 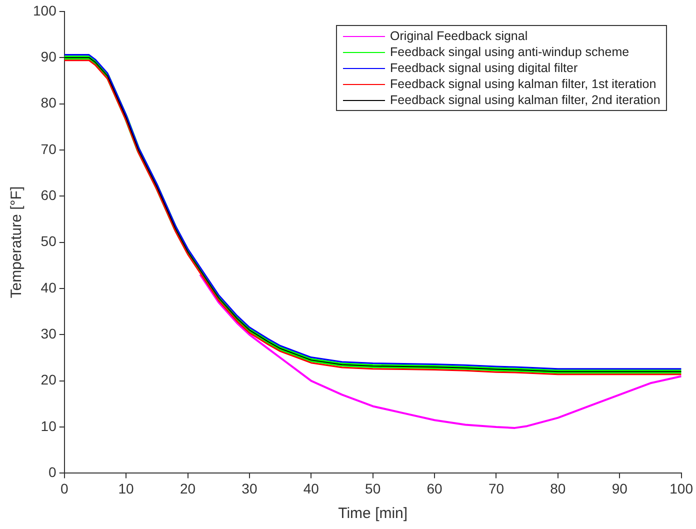 What do you see at coordinates (373, 488) in the screenshot?
I see `x-tick-label: 50` at bounding box center [373, 488].